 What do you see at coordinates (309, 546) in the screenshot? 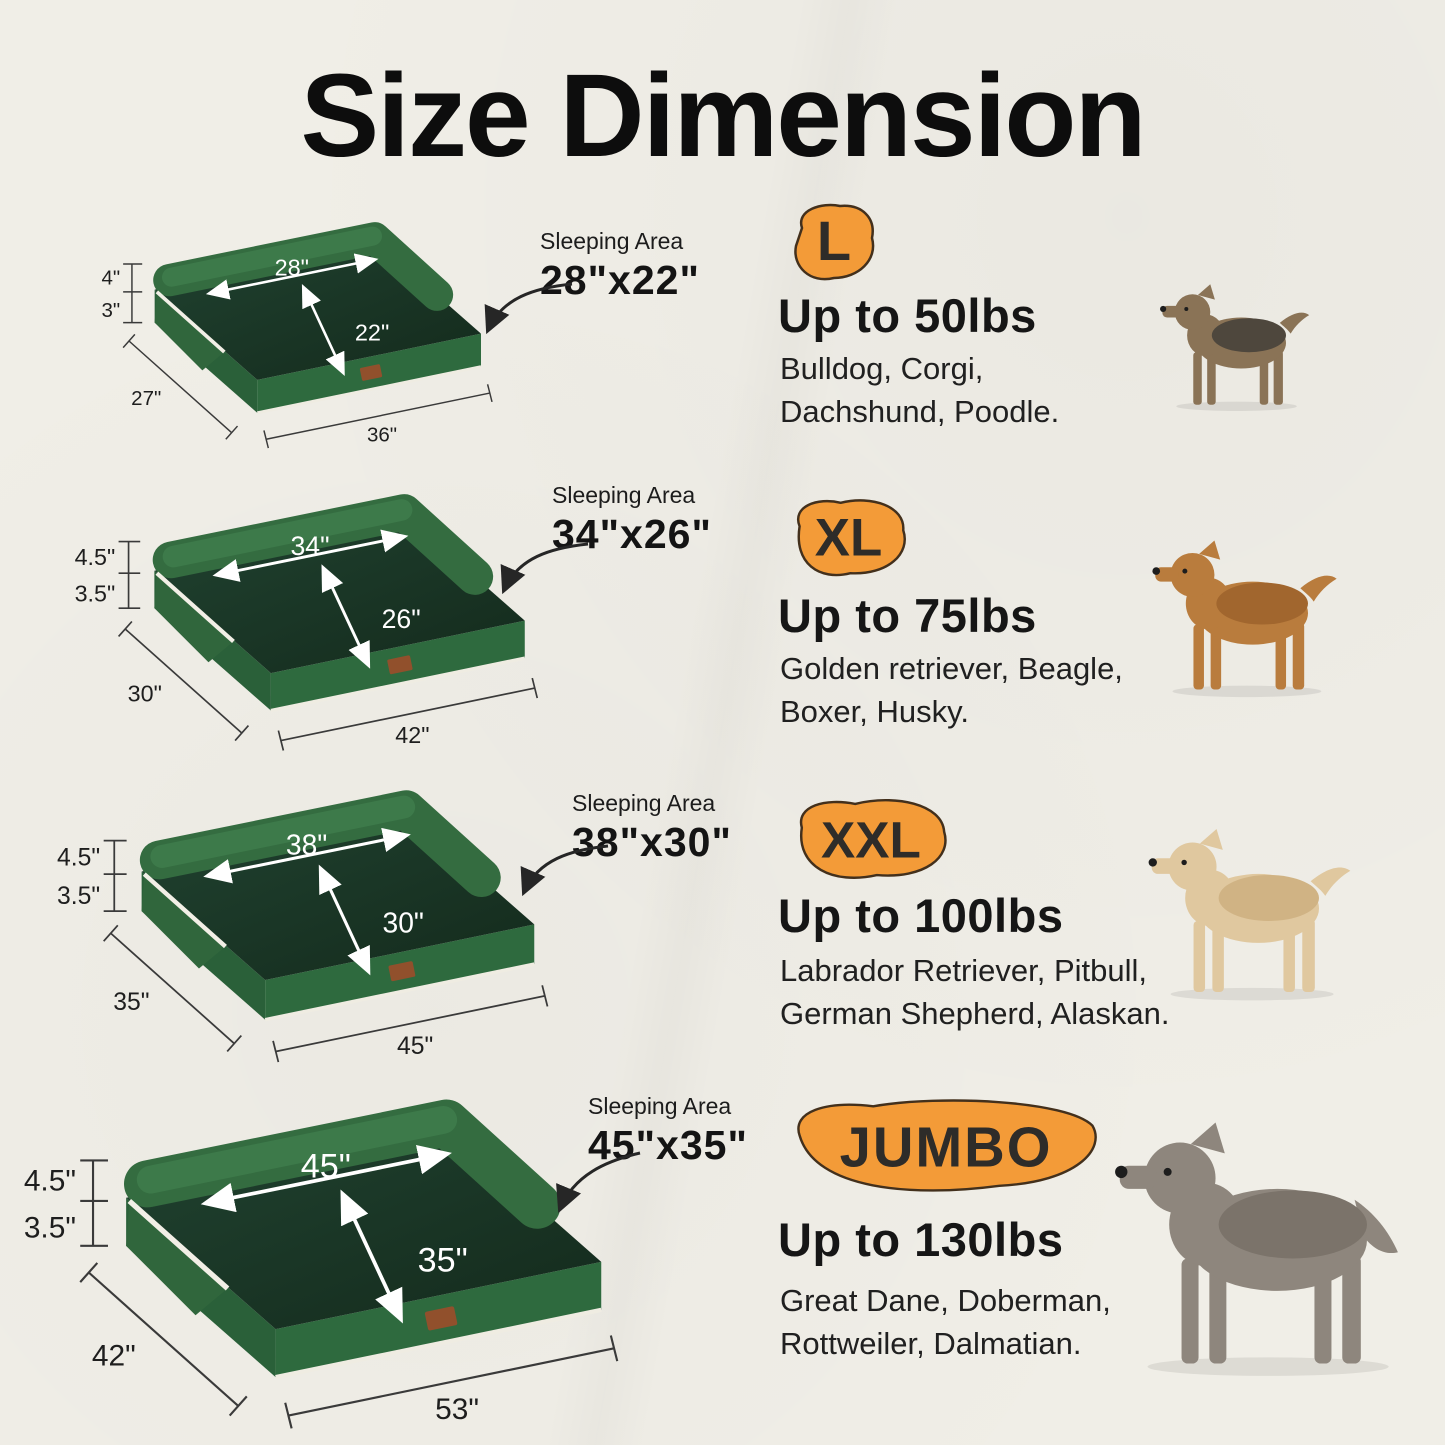
I see `bed-top-width-label: 34"` at bounding box center [309, 546].